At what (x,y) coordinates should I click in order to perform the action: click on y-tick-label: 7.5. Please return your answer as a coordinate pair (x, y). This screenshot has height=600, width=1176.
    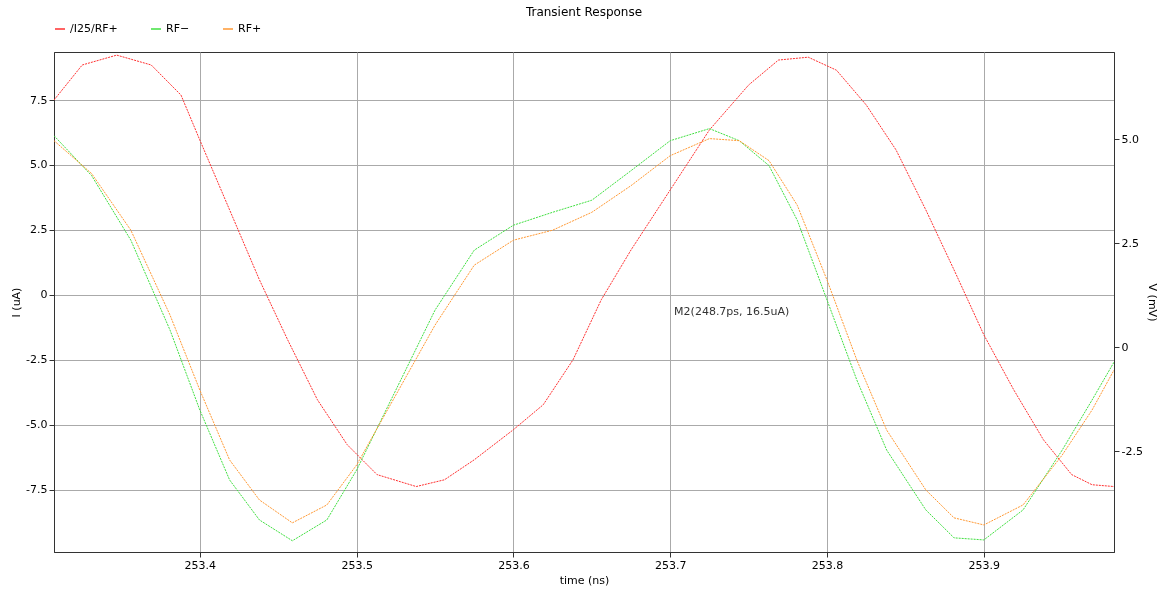
    Looking at the image, I should click on (39, 100).